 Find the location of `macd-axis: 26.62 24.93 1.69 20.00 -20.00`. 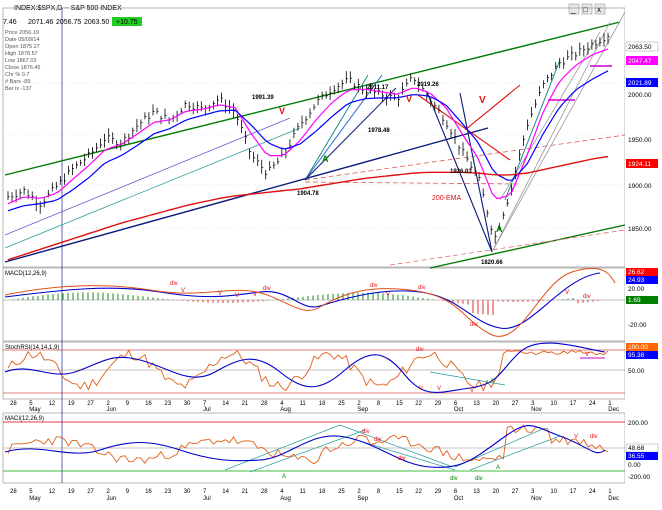

macd-axis: 26.62 24.93 1.69 20.00 -20.00 is located at coordinates (642, 298).